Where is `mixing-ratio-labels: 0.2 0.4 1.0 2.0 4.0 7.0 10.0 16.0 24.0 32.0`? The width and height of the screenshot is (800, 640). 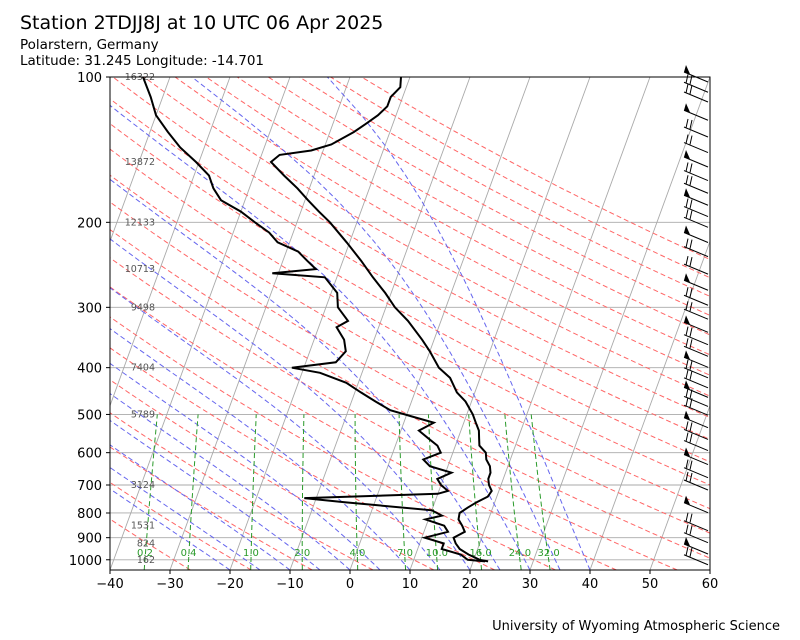 mixing-ratio-labels: 0.2 0.4 1.0 2.0 4.0 7.0 10.0 16.0 24.0 32.0 is located at coordinates (348, 553).